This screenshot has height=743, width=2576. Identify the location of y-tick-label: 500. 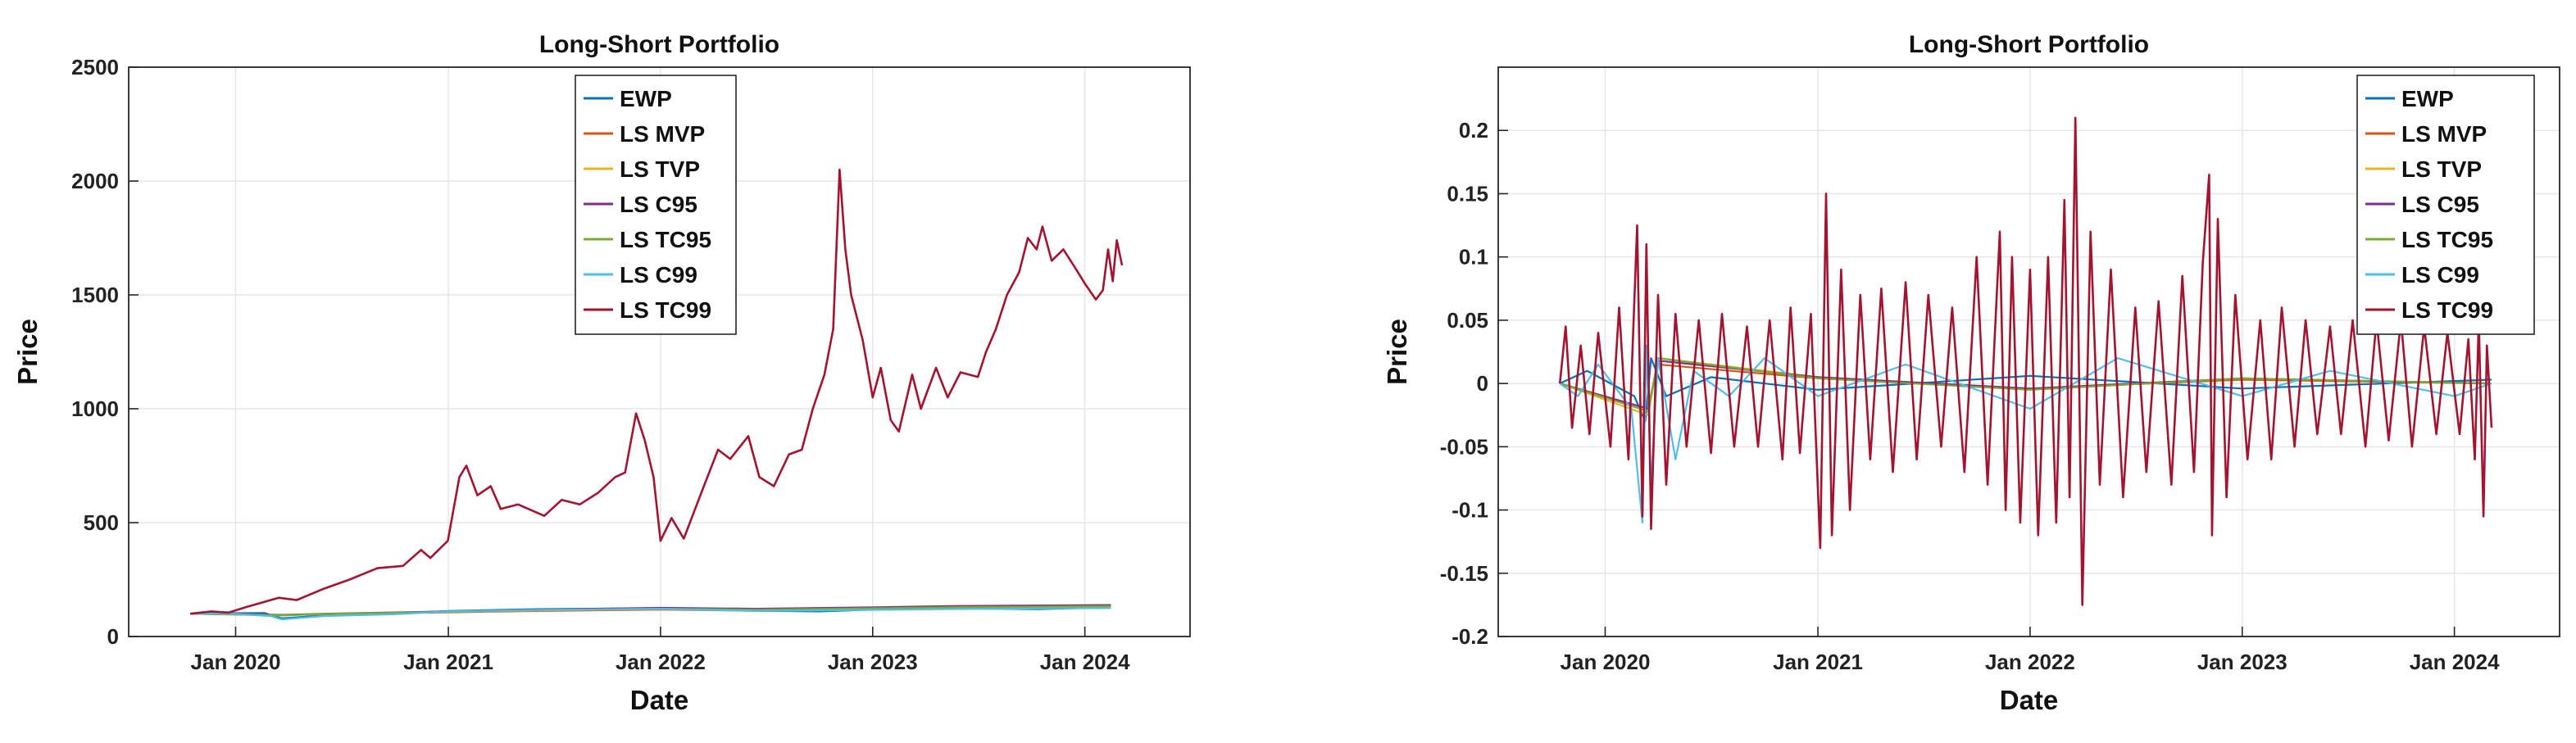
(101, 522).